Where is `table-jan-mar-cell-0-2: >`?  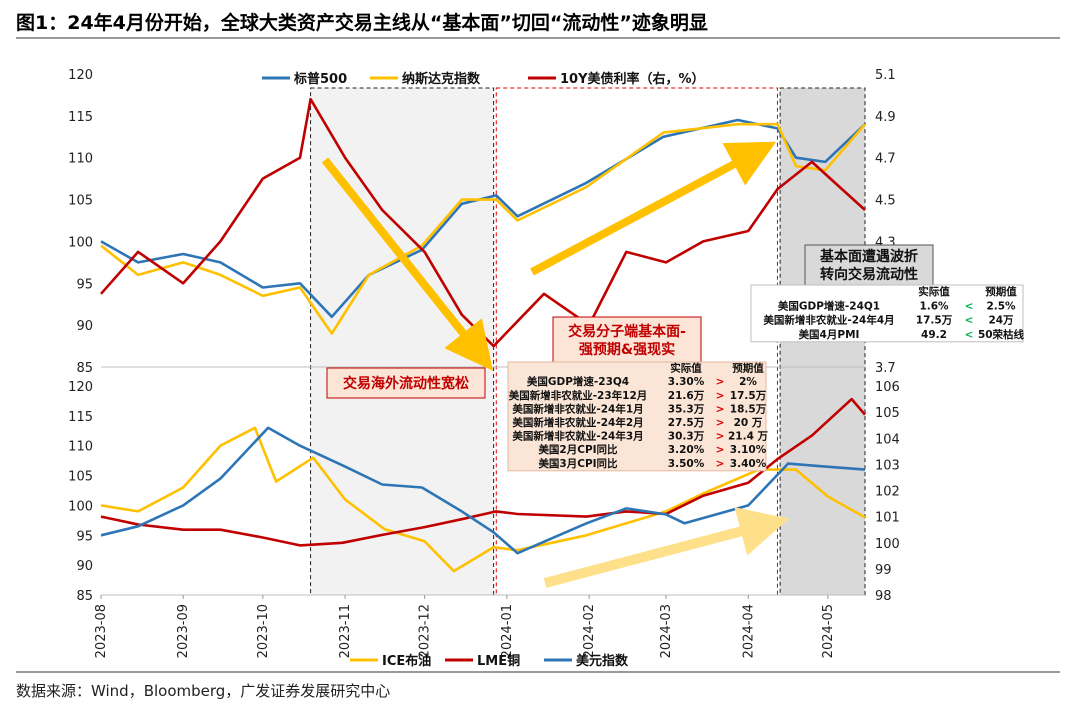 table-jan-mar-cell-0-2: > is located at coordinates (720, 382).